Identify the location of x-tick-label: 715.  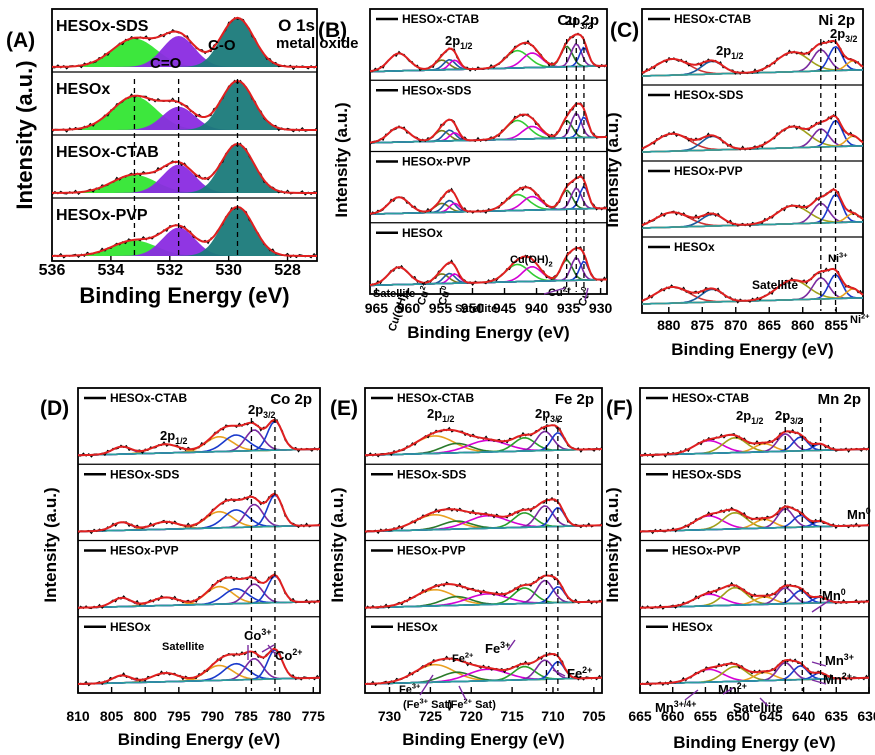
(512, 716).